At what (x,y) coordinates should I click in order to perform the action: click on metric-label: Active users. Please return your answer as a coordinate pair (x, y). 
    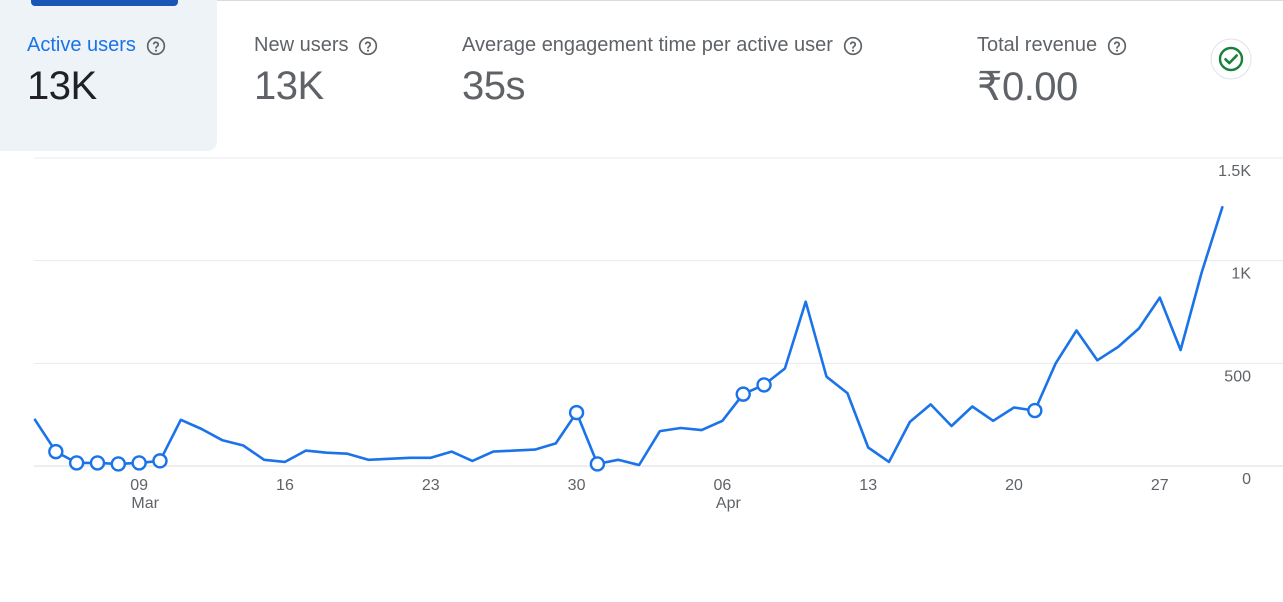
    Looking at the image, I should click on (81, 45).